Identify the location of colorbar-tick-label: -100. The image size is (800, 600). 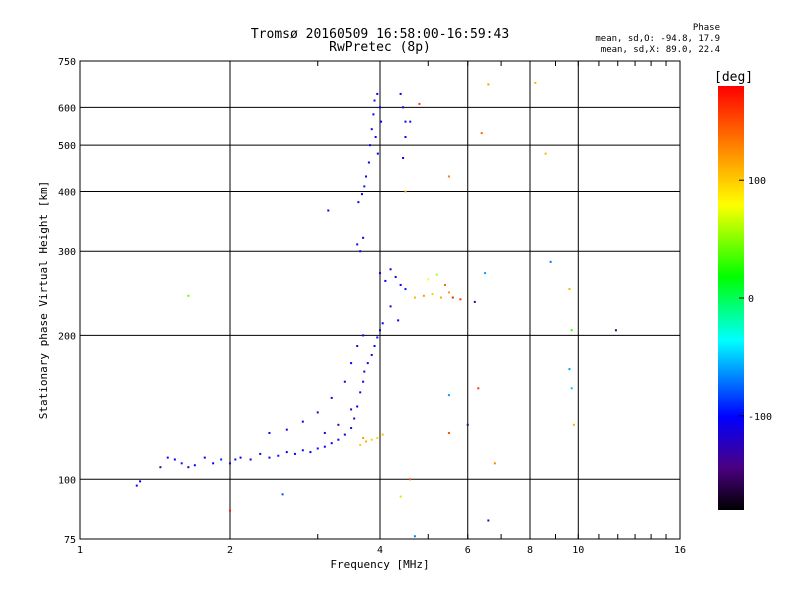
(760, 417).